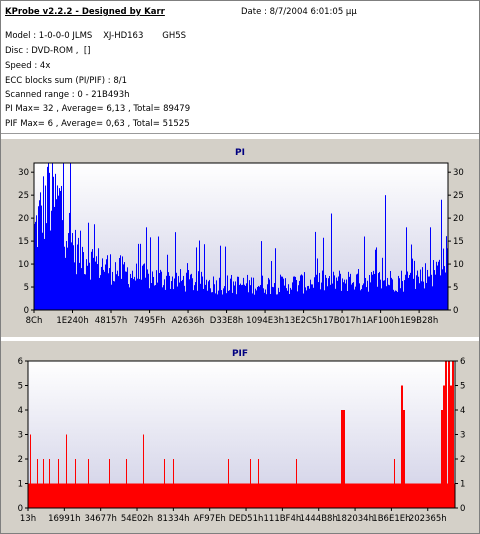 The width and height of the screenshot is (480, 534). What do you see at coordinates (462, 387) in the screenshot?
I see `pif-ytick-label-right: 5` at bounding box center [462, 387].